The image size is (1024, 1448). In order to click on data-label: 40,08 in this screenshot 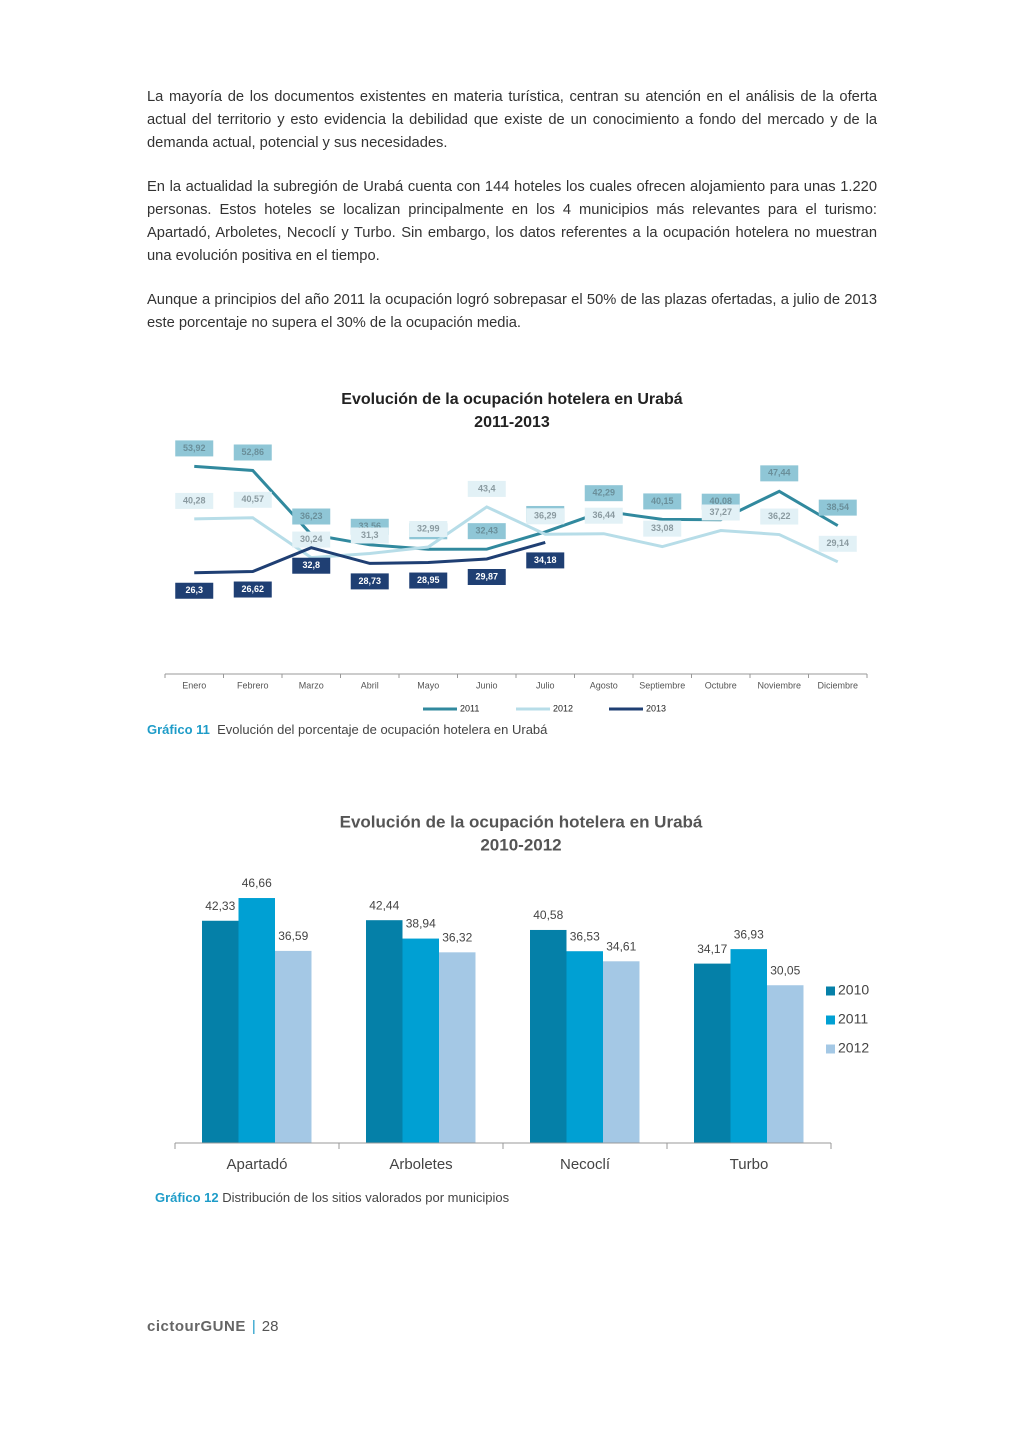, I will do `click(720, 501)`.